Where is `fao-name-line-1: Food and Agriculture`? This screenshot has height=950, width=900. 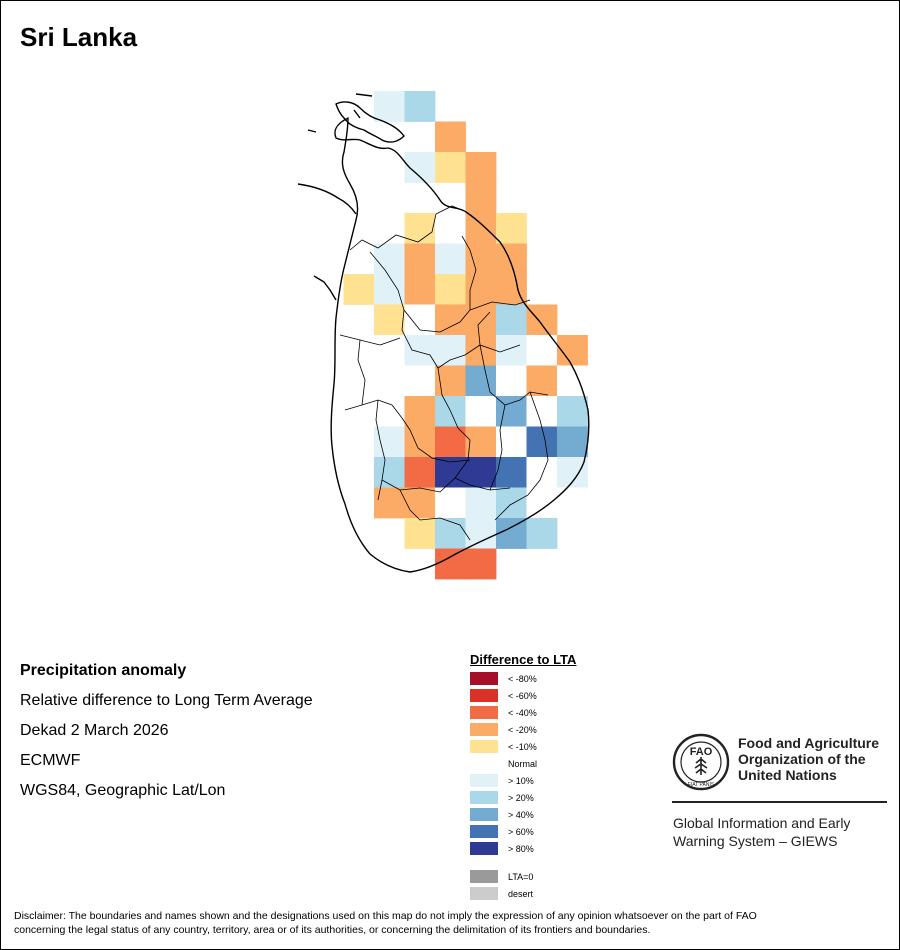
fao-name-line-1: Food and Agriculture is located at coordinates (809, 743).